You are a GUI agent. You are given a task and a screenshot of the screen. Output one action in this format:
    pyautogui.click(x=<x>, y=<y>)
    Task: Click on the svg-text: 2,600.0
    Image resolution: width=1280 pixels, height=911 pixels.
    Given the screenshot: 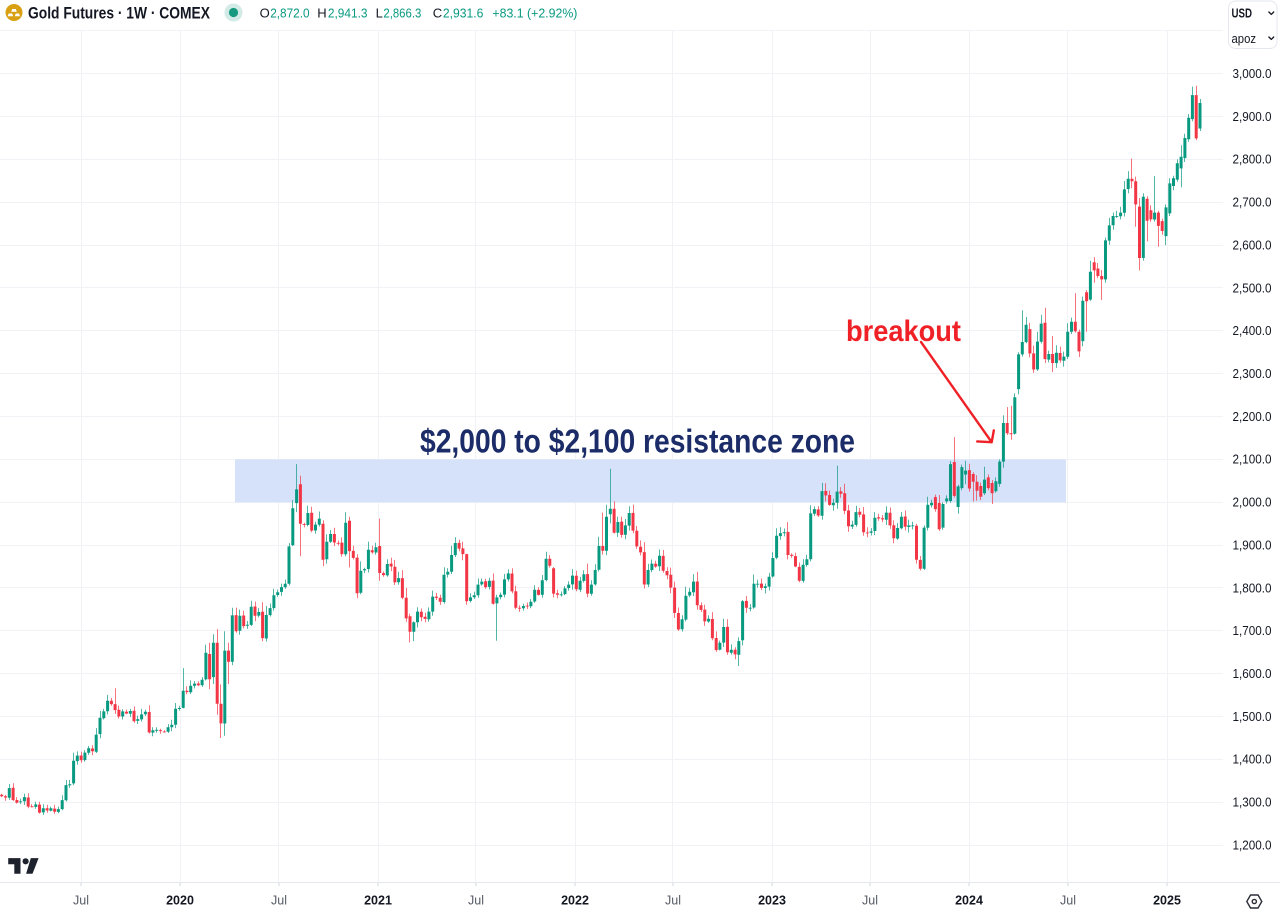 What is the action you would take?
    pyautogui.click(x=1252, y=245)
    